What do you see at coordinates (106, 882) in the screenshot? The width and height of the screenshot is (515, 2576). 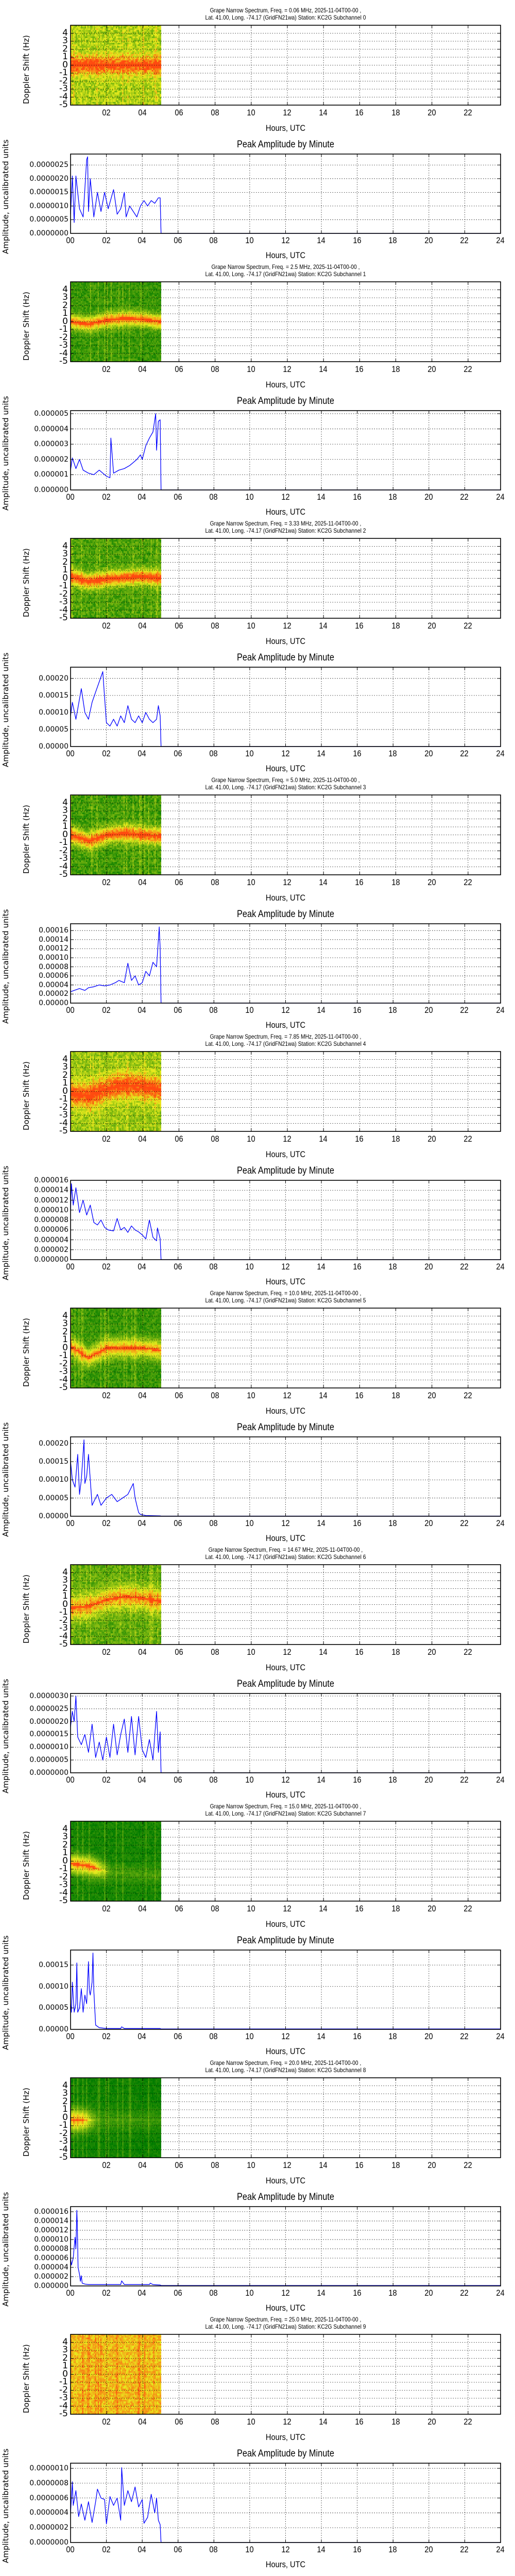 I see `spectrogram-x-tick-label: 02` at bounding box center [106, 882].